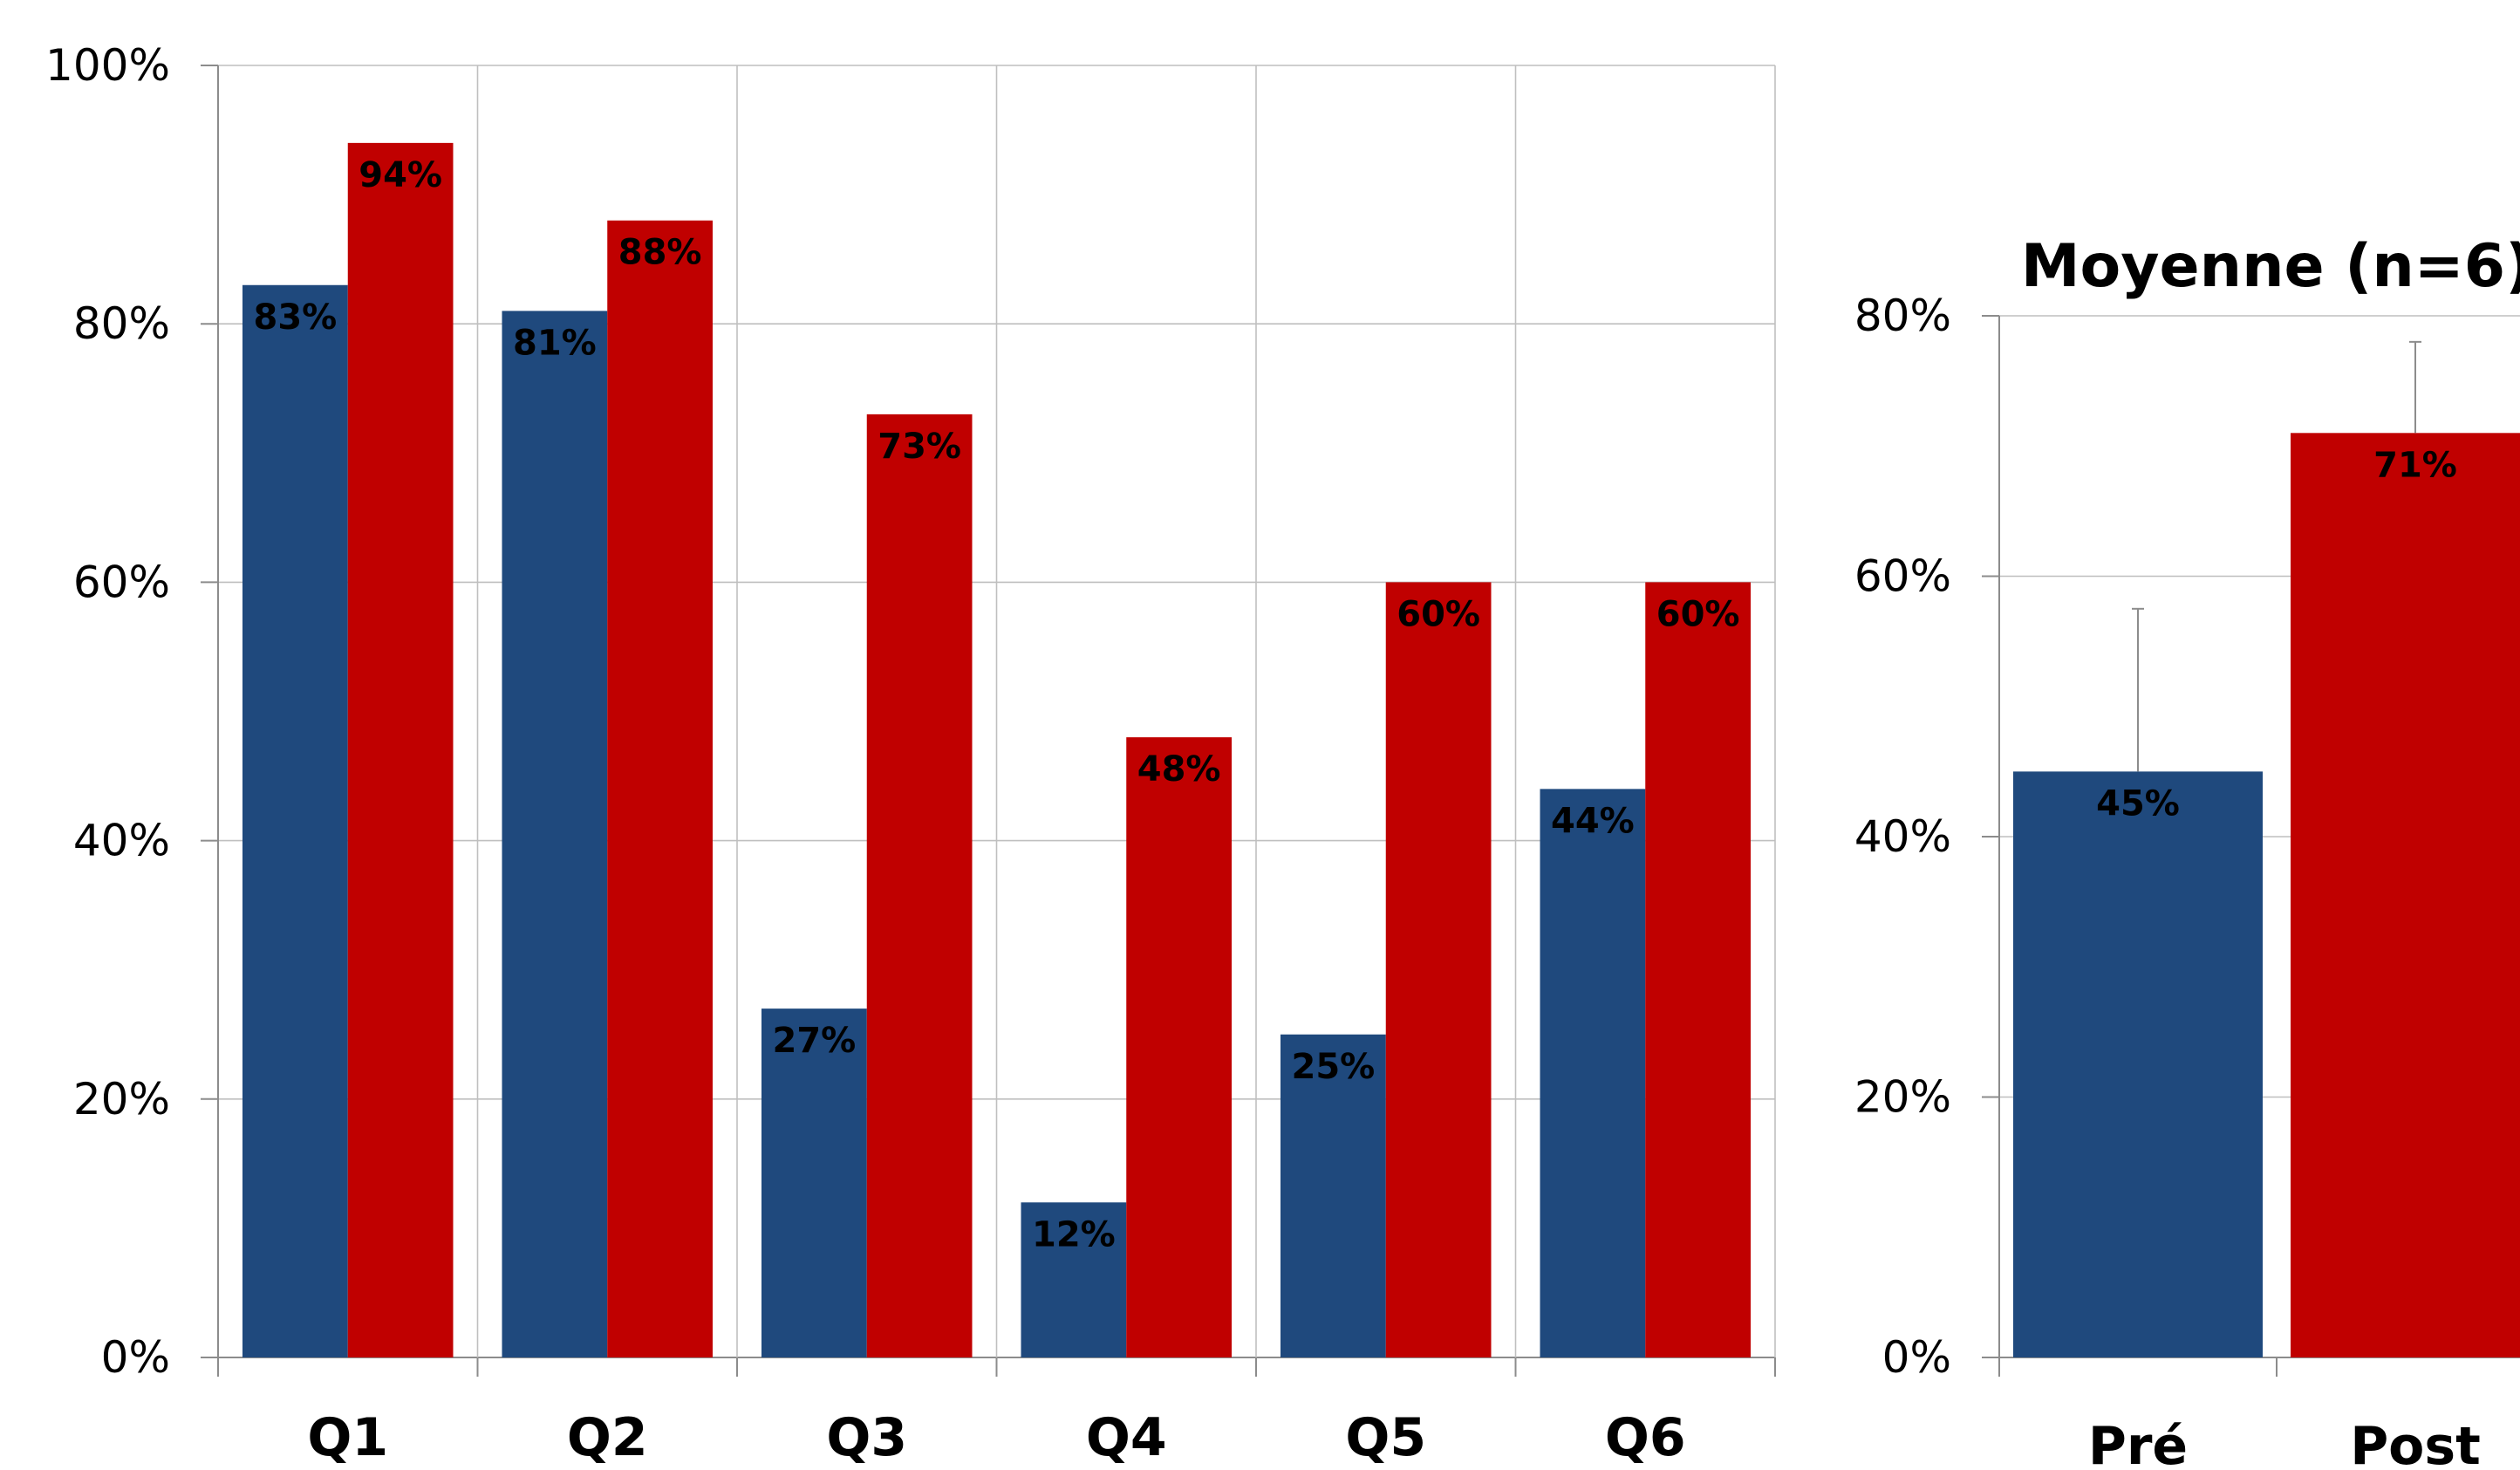  Describe the element at coordinates (2138, 1443) in the screenshot. I see `x-tick-label: Pré` at that location.